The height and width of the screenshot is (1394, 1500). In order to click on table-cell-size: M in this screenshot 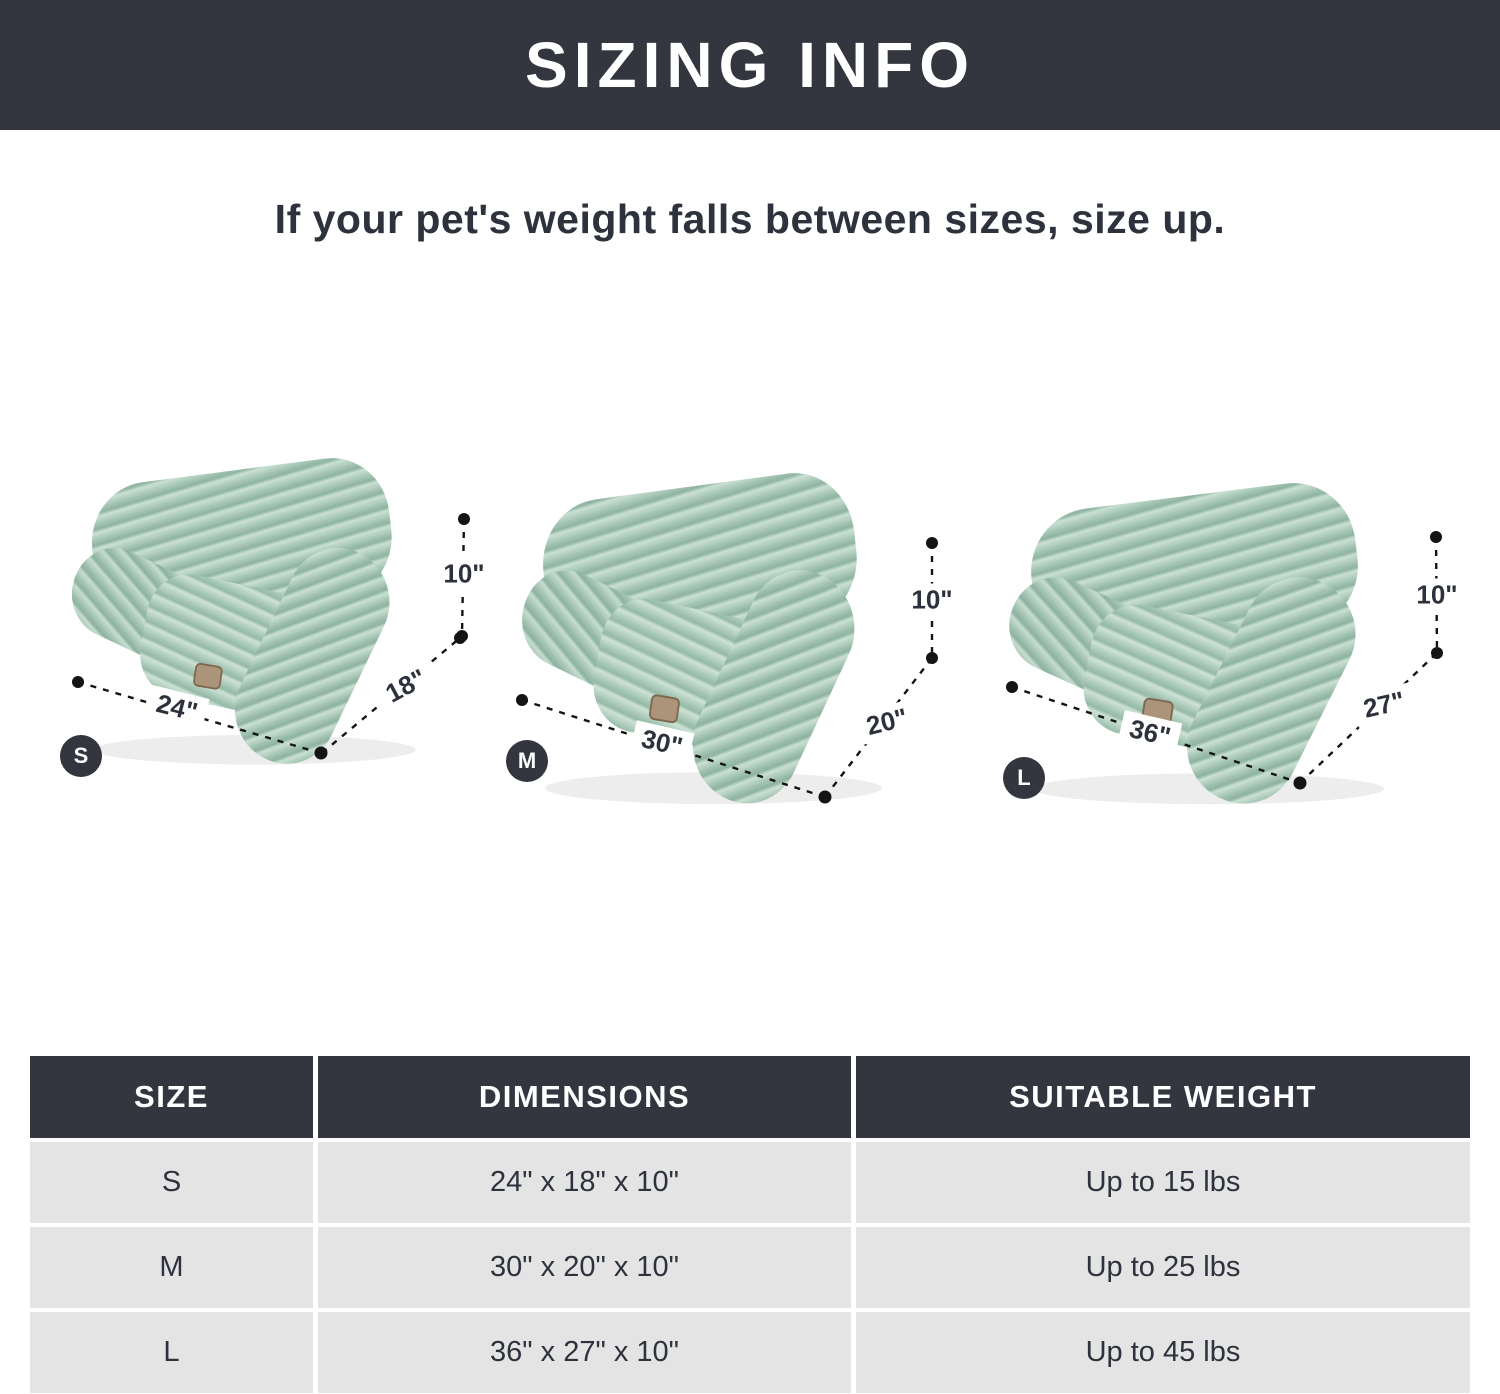, I will do `click(171, 1267)`.